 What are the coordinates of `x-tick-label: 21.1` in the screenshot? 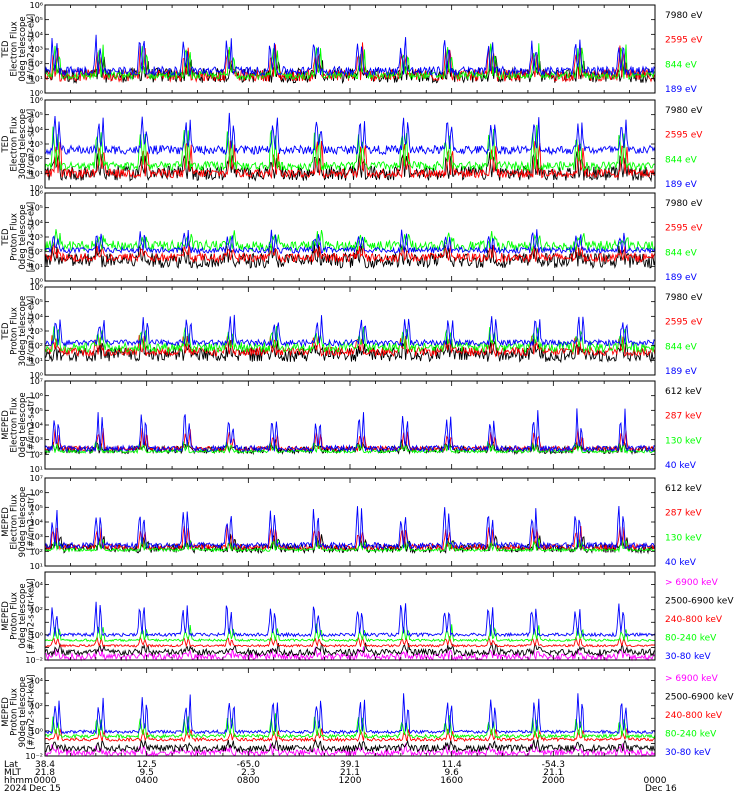 It's located at (553, 773).